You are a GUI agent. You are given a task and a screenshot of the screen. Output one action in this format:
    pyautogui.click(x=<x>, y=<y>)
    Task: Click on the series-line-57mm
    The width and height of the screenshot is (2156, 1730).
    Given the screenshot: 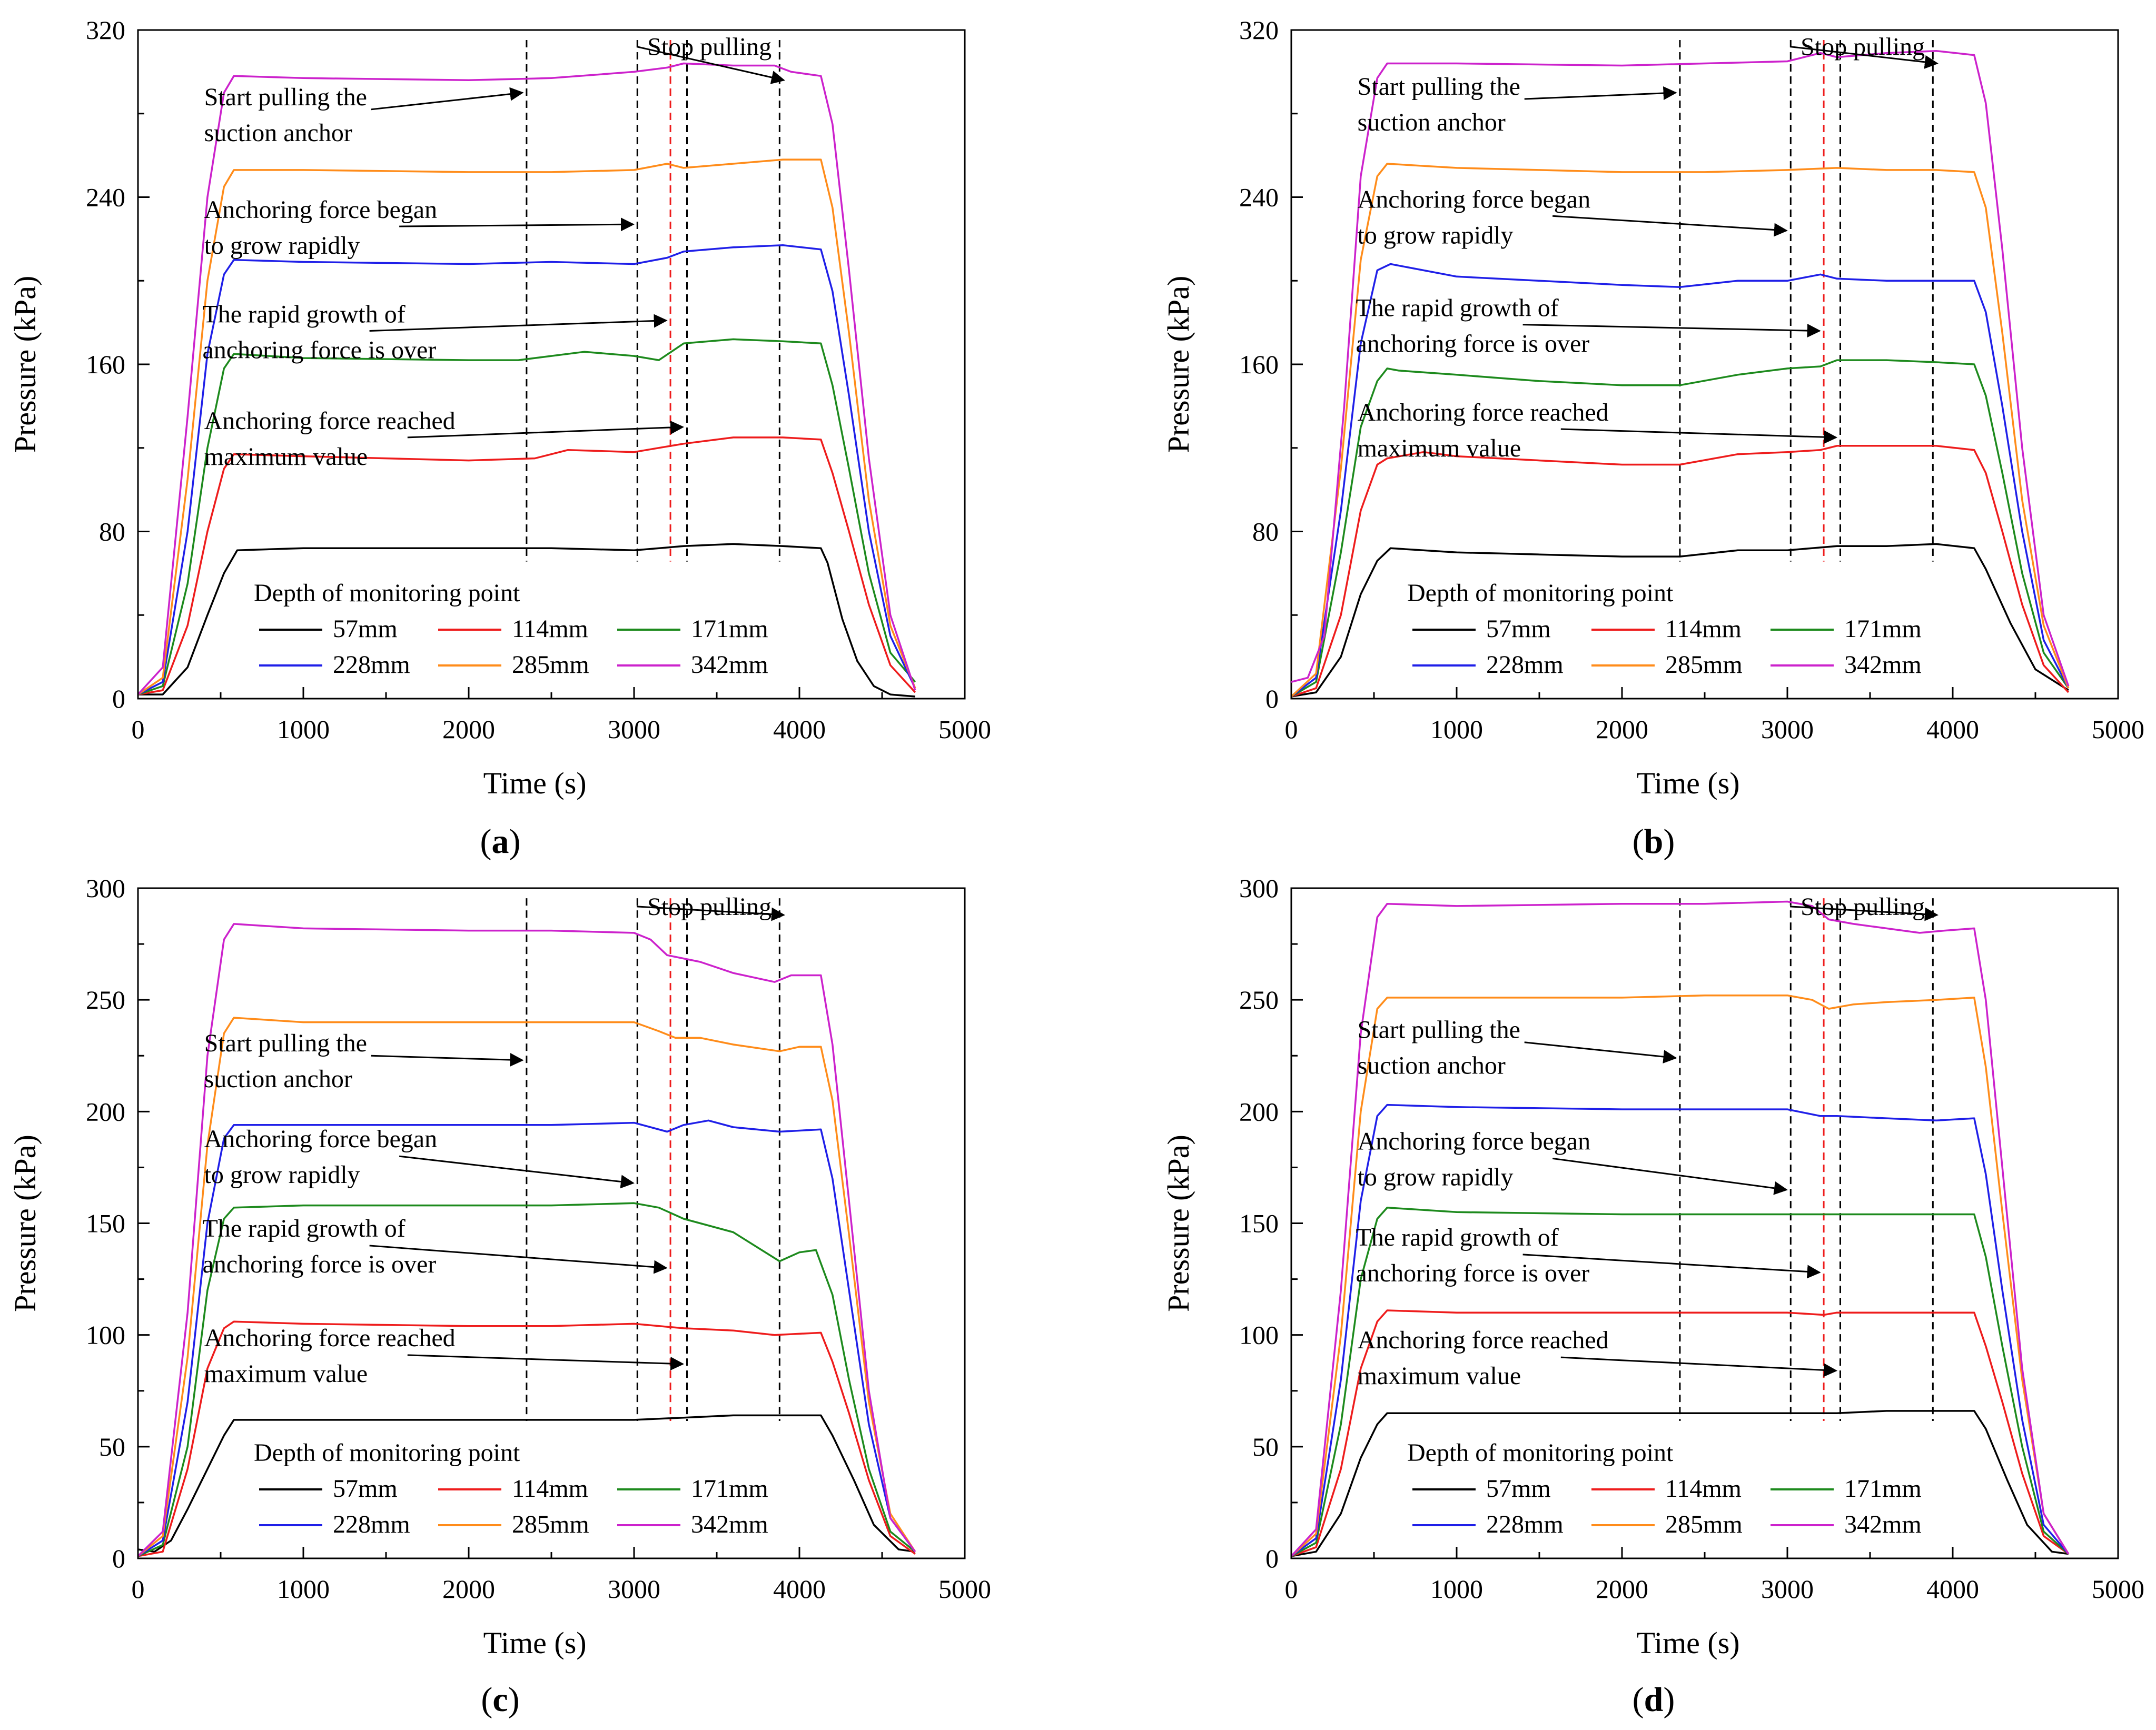 What is the action you would take?
    pyautogui.click(x=1680, y=620)
    